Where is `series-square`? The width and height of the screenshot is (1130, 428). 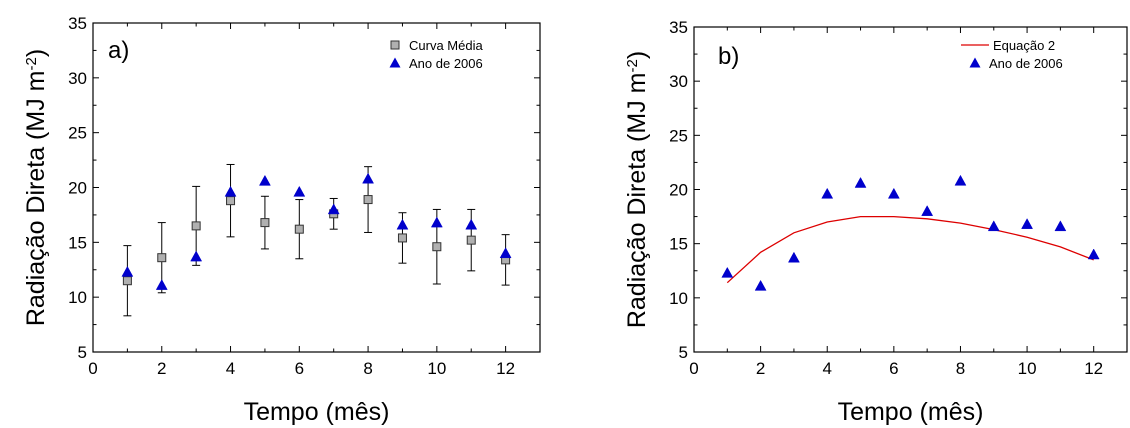
series-square is located at coordinates (316, 239).